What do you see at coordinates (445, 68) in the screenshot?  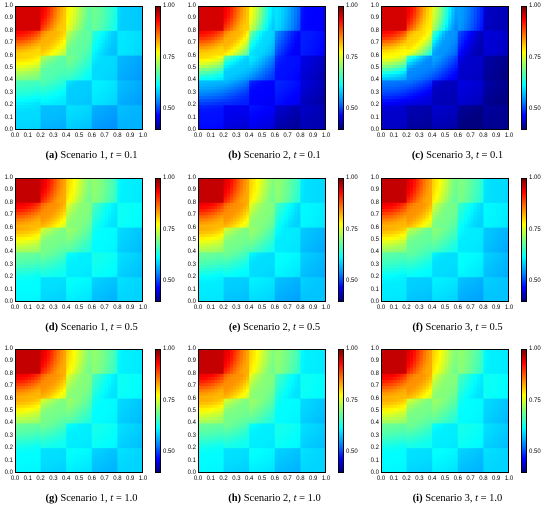 I see `heatmap-plot-area` at bounding box center [445, 68].